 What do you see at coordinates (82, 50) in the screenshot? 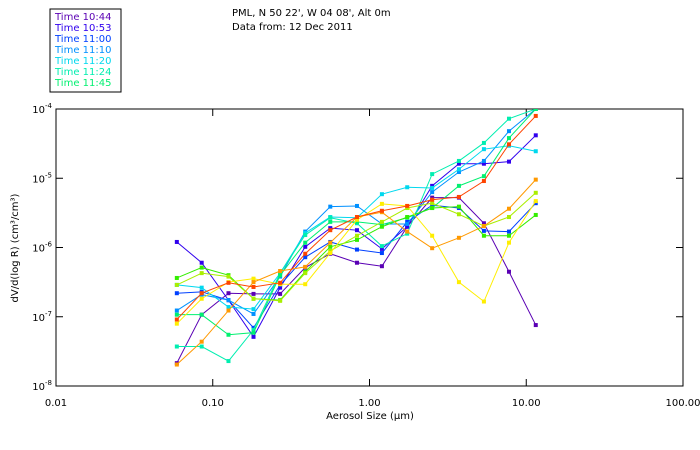
I see `legend-item: Time 11:10` at bounding box center [82, 50].